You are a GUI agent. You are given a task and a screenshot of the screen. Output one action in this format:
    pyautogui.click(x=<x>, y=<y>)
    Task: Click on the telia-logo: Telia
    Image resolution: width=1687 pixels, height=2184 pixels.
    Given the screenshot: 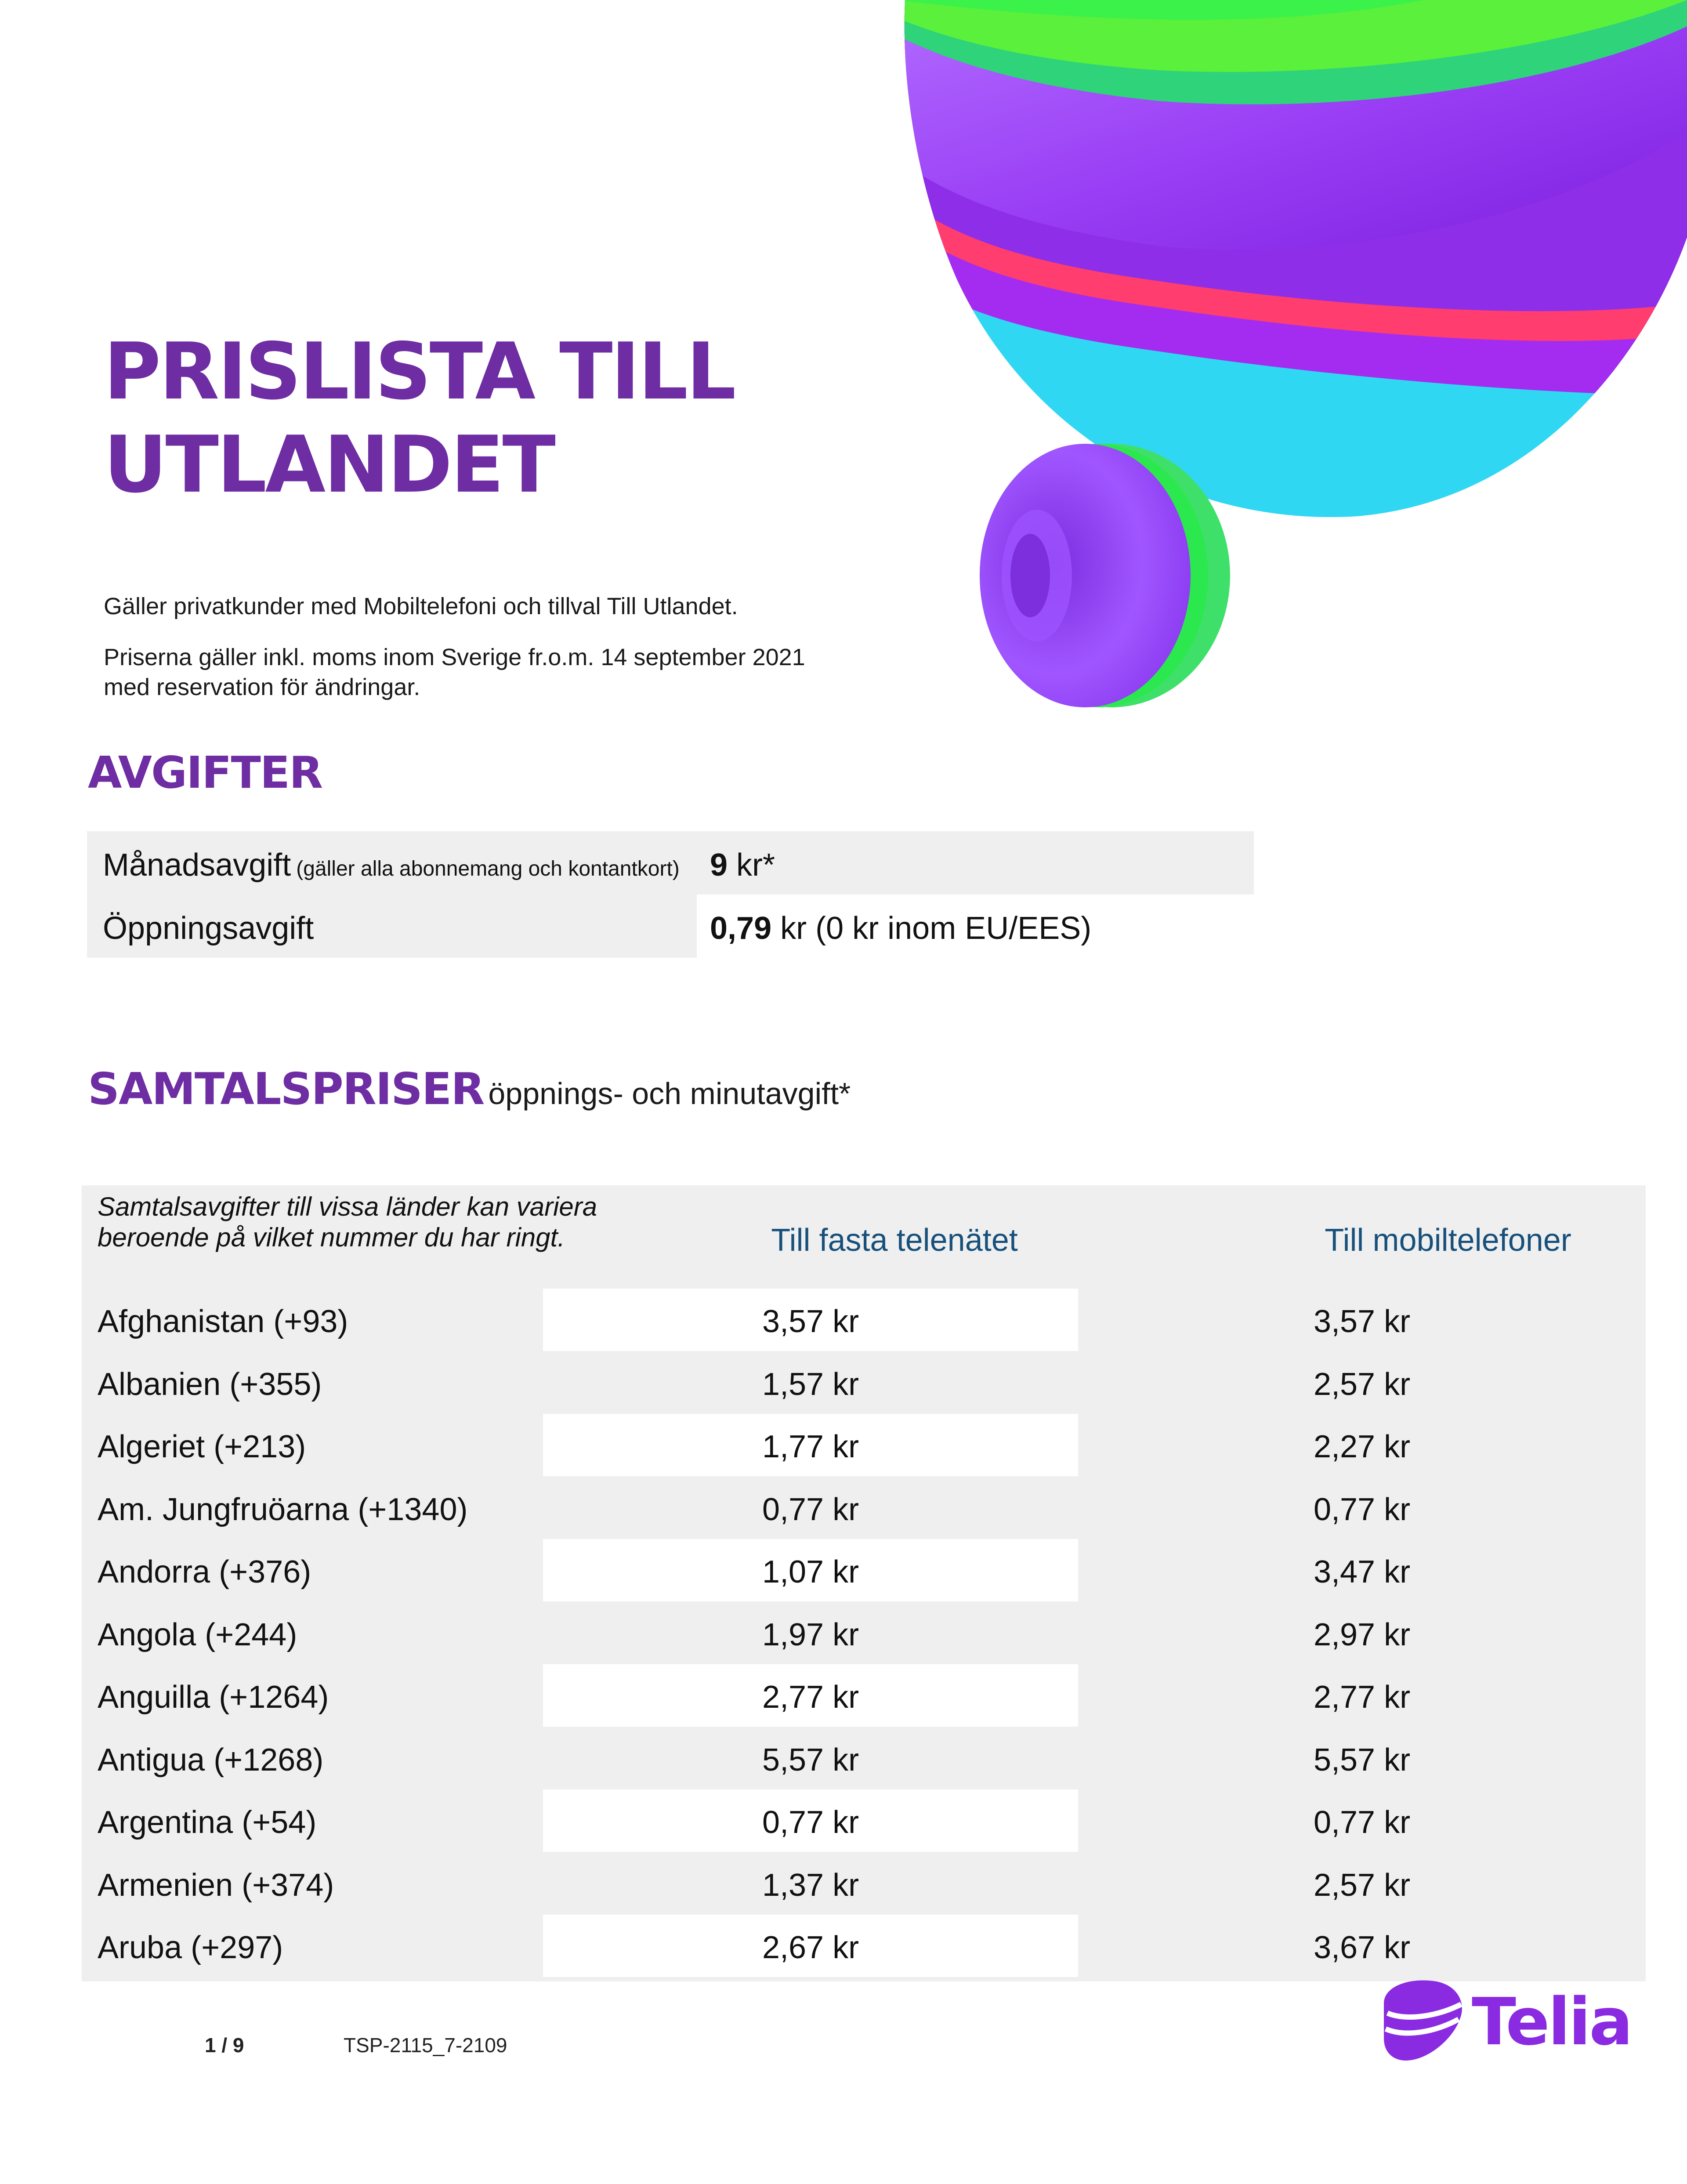 What is the action you would take?
    pyautogui.click(x=1504, y=2021)
    